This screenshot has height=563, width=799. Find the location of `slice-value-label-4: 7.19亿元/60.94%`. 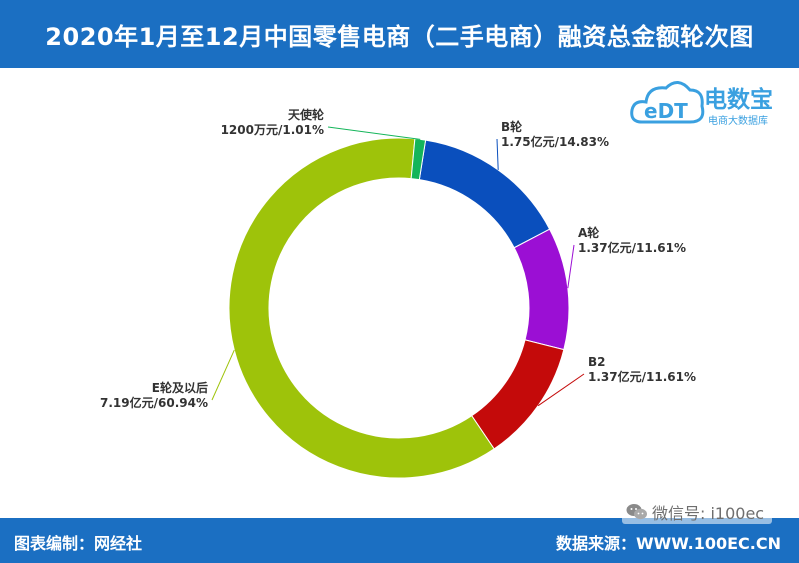

slice-value-label-4: 7.19亿元/60.94% is located at coordinates (154, 402).